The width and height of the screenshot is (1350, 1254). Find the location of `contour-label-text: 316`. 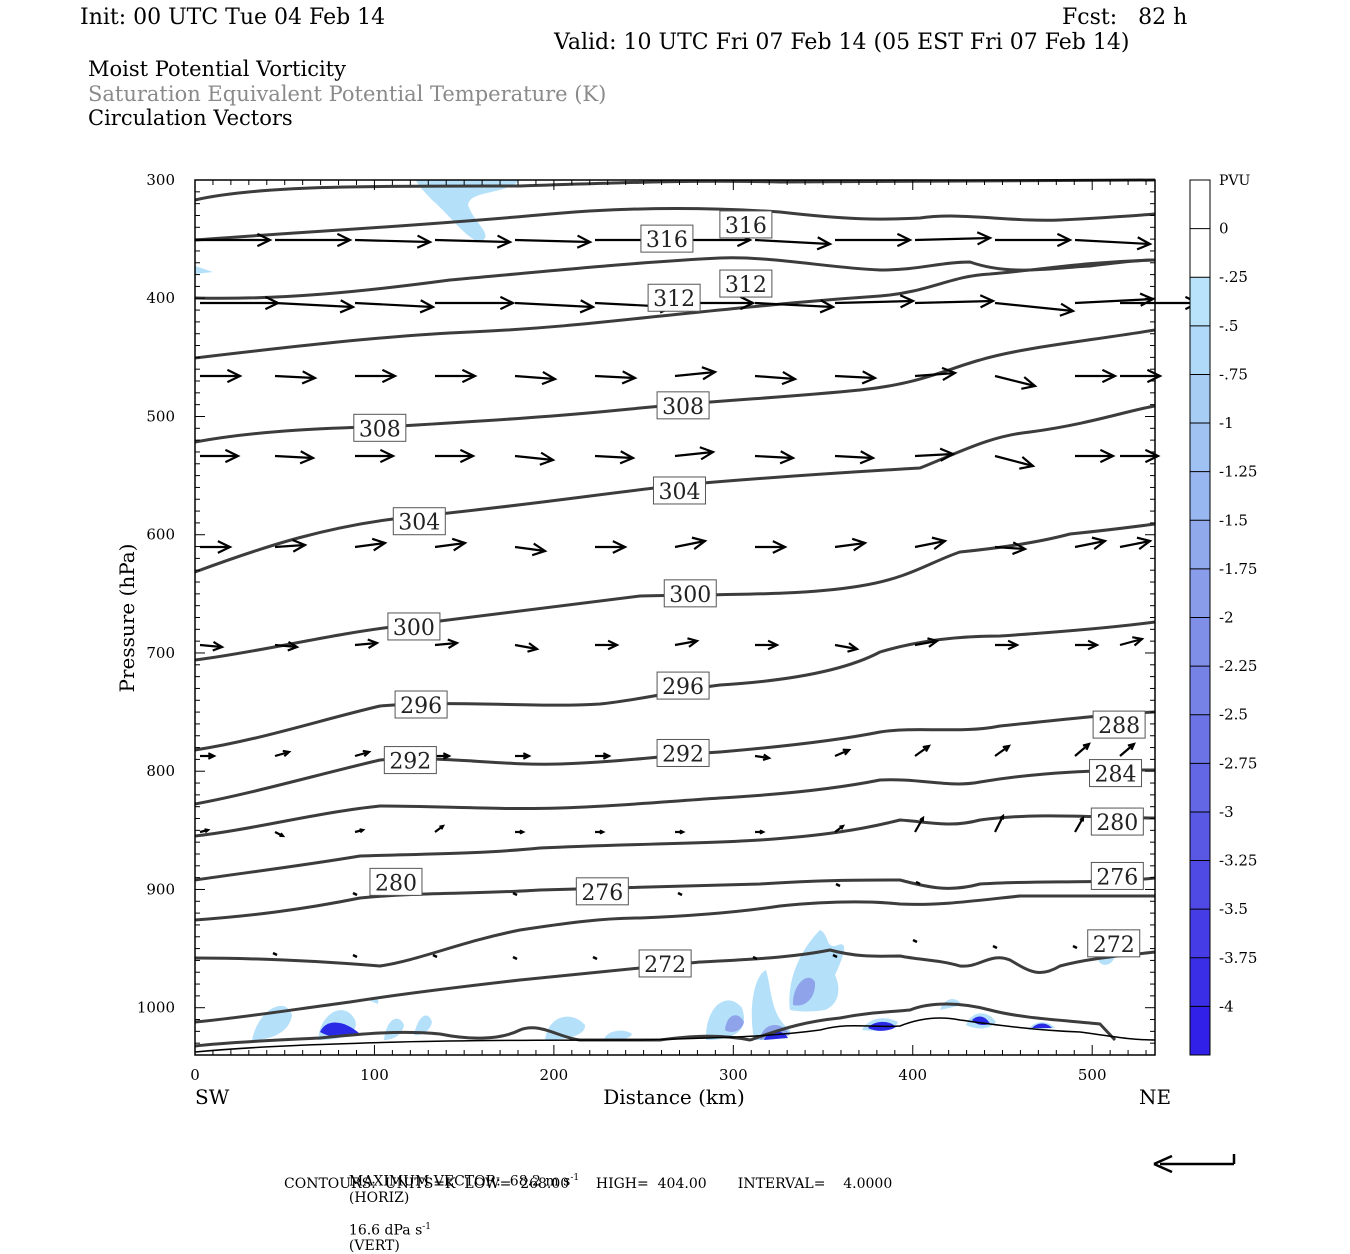

contour-label-text: 316 is located at coordinates (667, 240).